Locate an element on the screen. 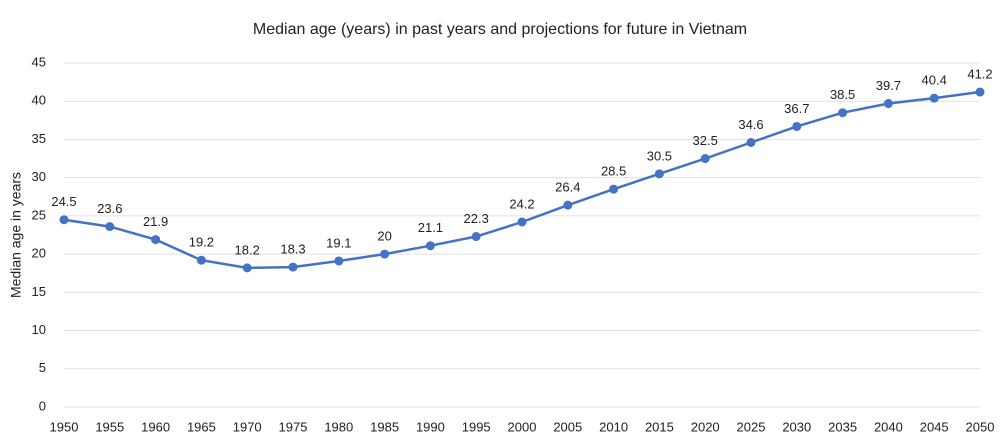 This screenshot has height=441, width=1000. data-label: 19.2 is located at coordinates (201, 242).